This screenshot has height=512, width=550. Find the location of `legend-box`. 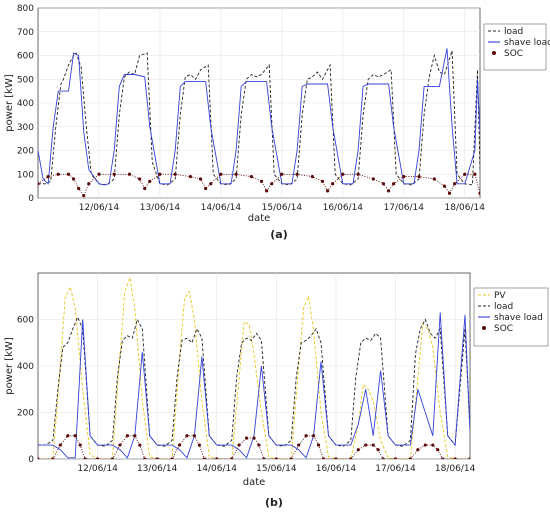

legend-box is located at coordinates (515, 47).